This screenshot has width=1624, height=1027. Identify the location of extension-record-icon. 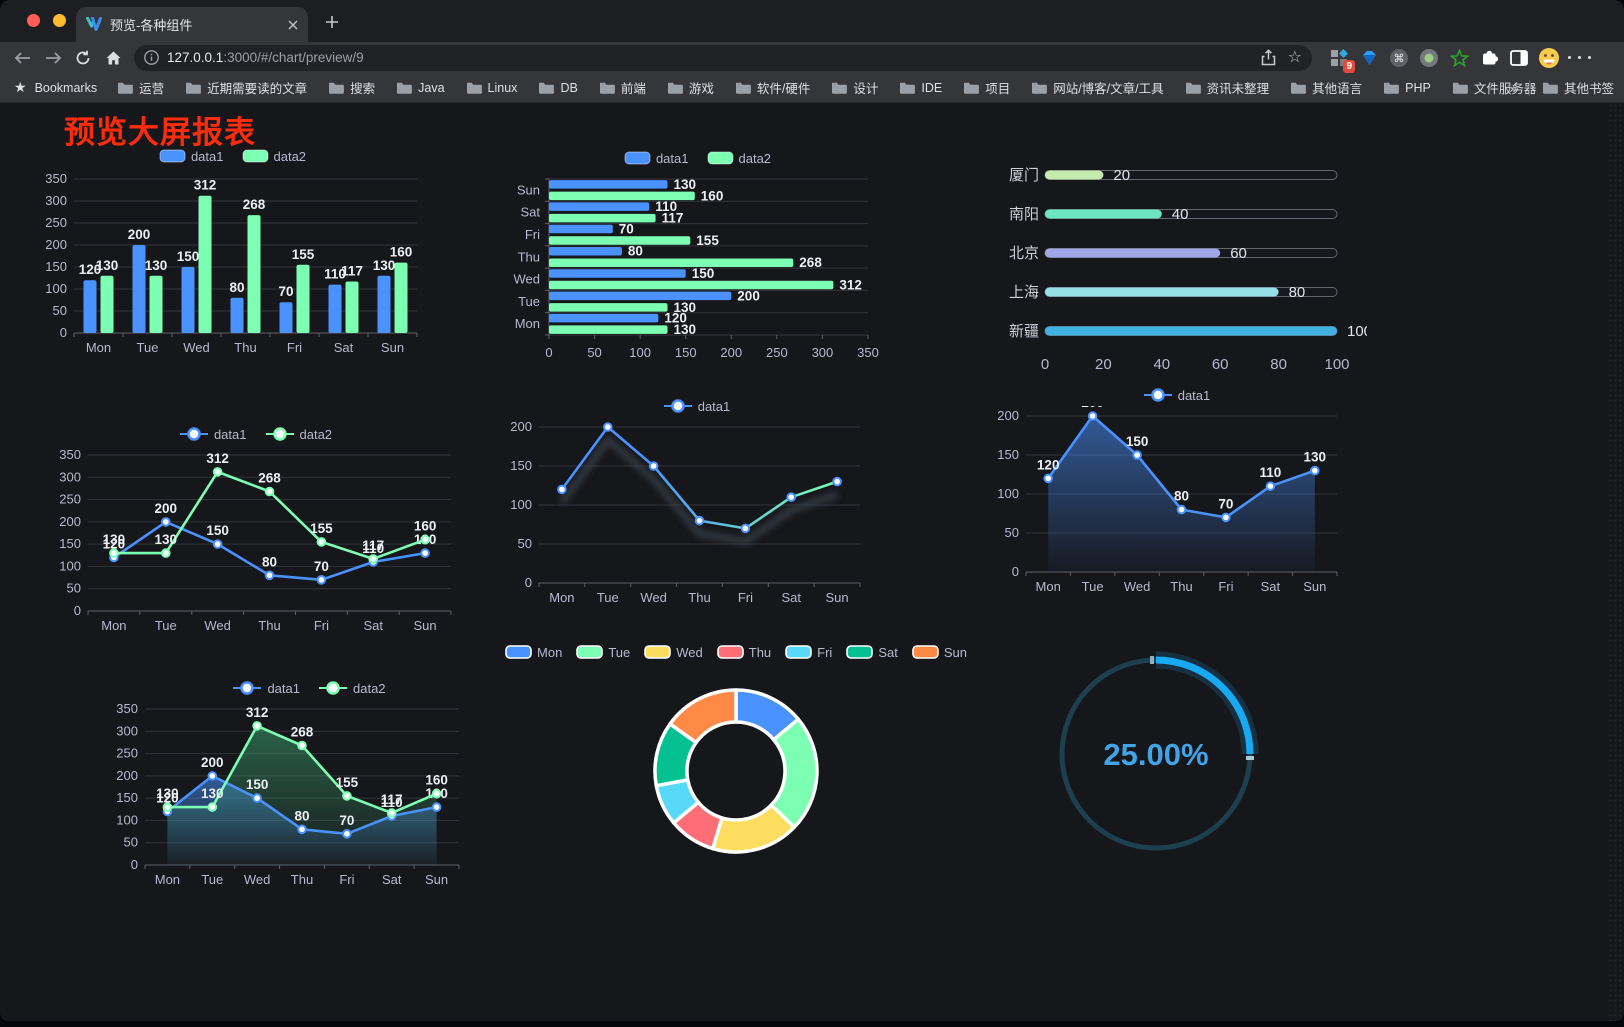
(1429, 58).